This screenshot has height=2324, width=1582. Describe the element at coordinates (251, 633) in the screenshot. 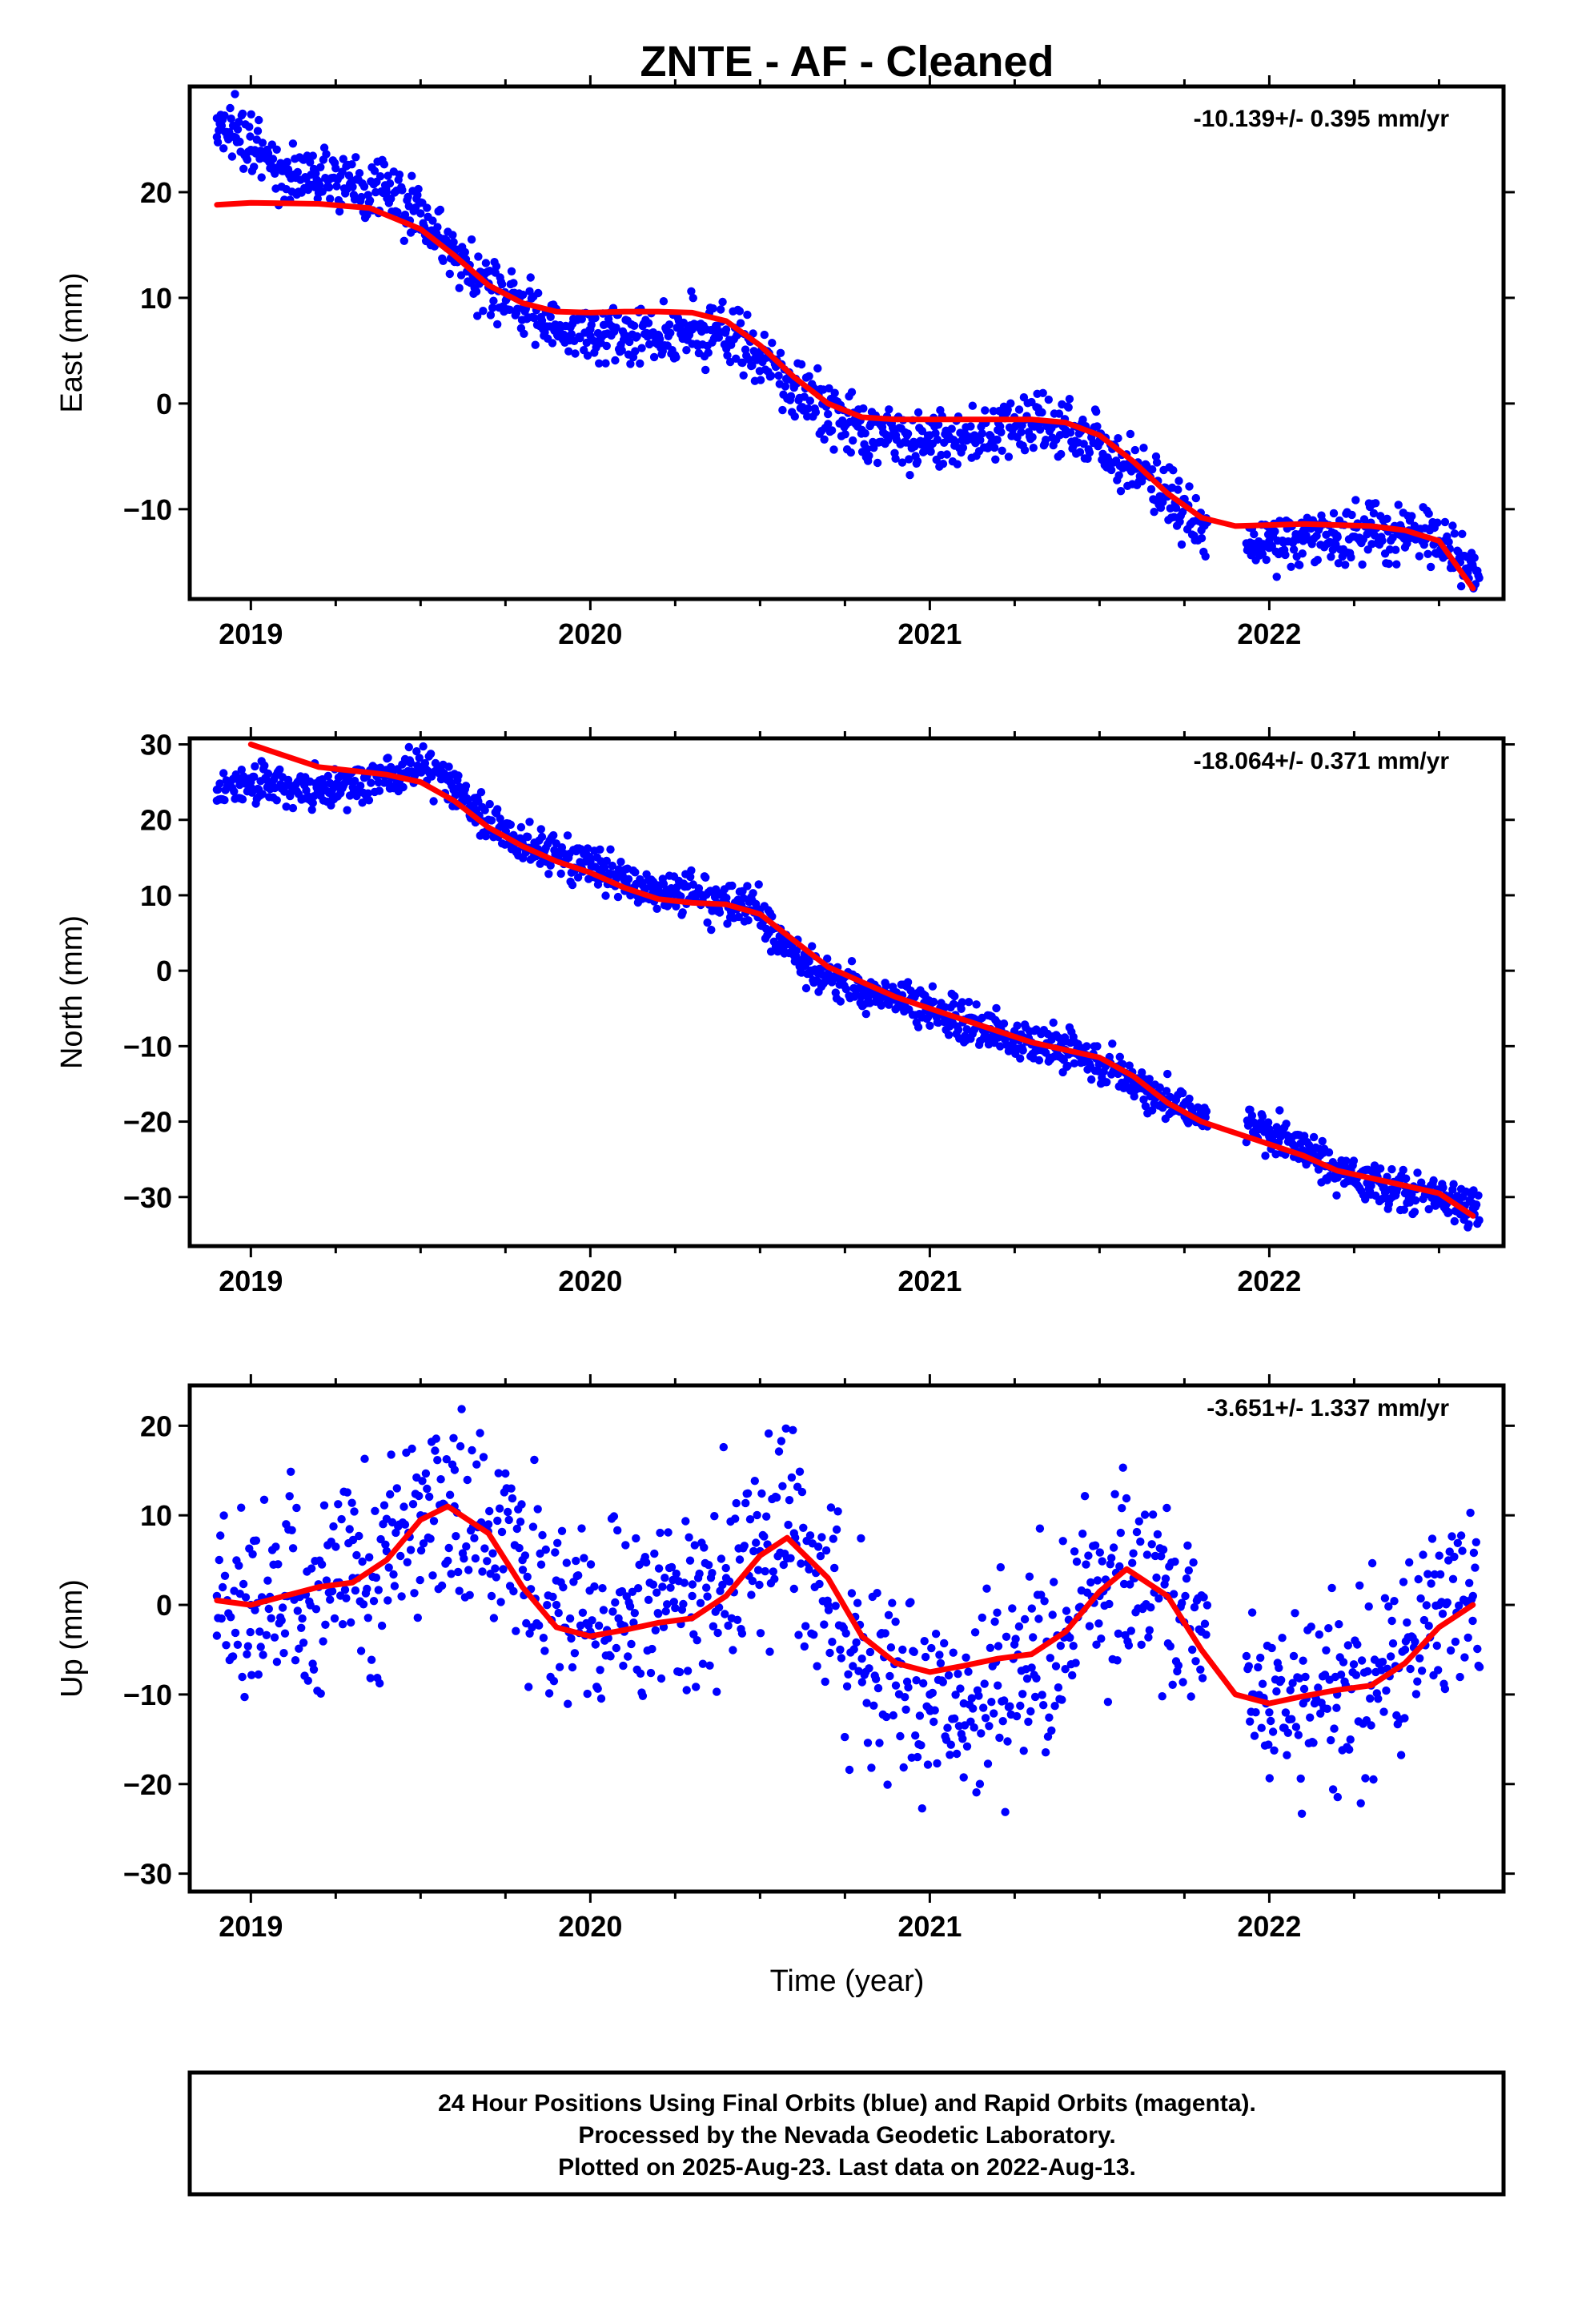

I see `east-xtick-label: 2019` at that location.